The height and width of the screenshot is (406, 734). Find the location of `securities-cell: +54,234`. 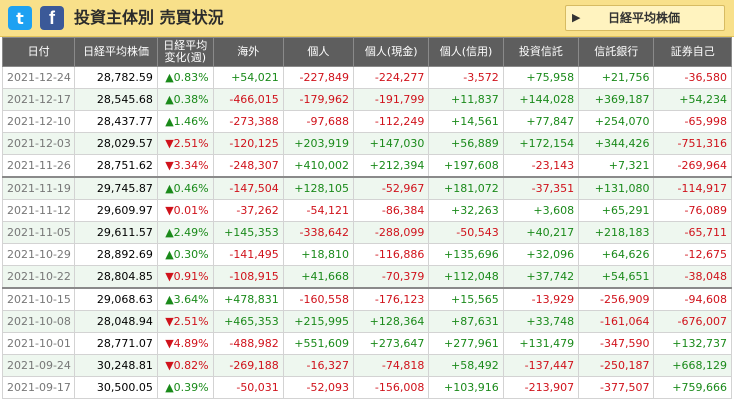

securities-cell: +54,234 is located at coordinates (692, 99).